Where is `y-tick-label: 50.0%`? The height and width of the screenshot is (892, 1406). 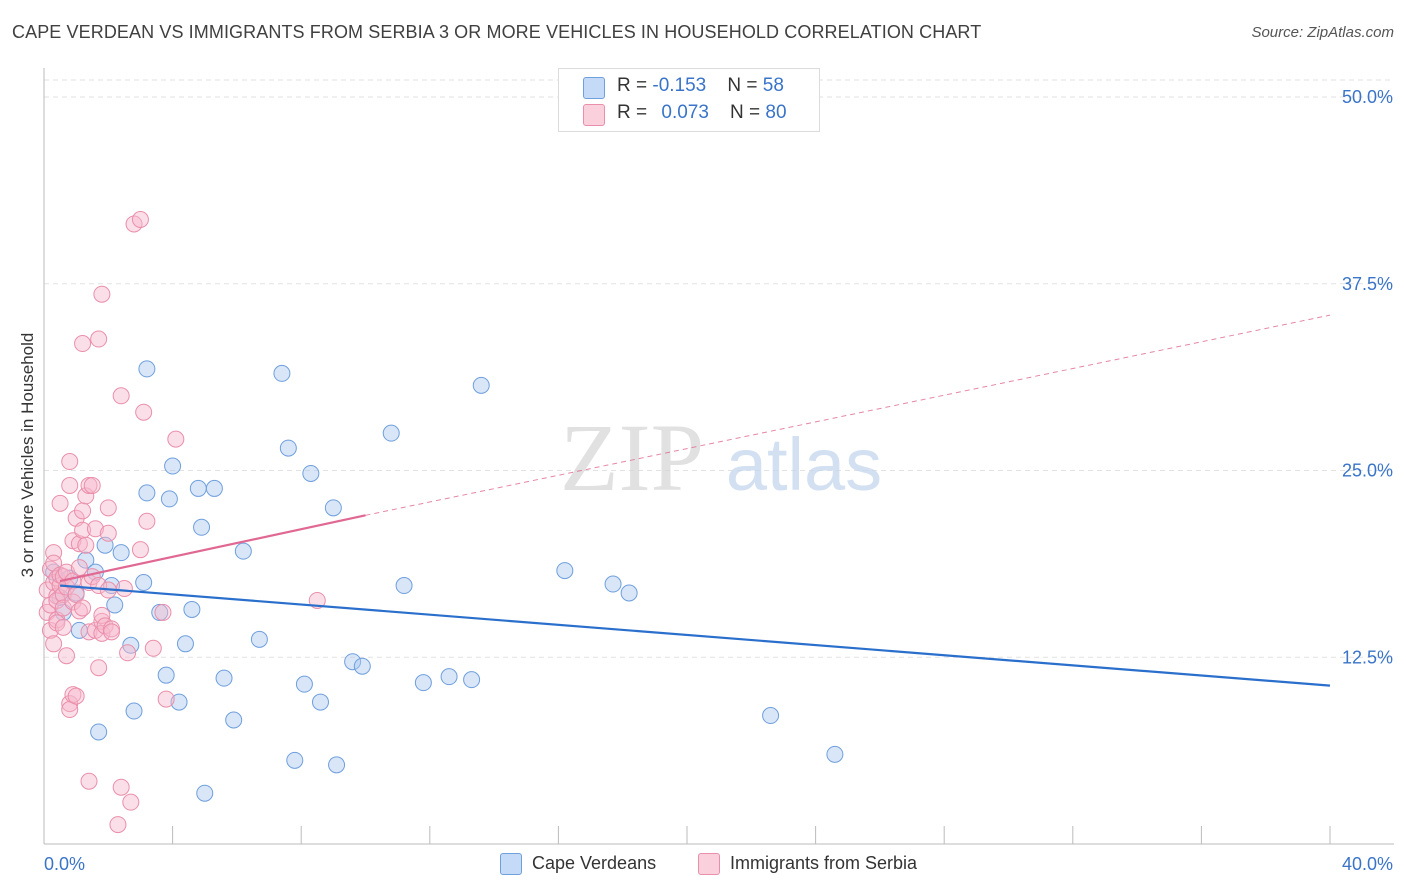
y-tick-label: 50.0% is located at coordinates (1367, 97).